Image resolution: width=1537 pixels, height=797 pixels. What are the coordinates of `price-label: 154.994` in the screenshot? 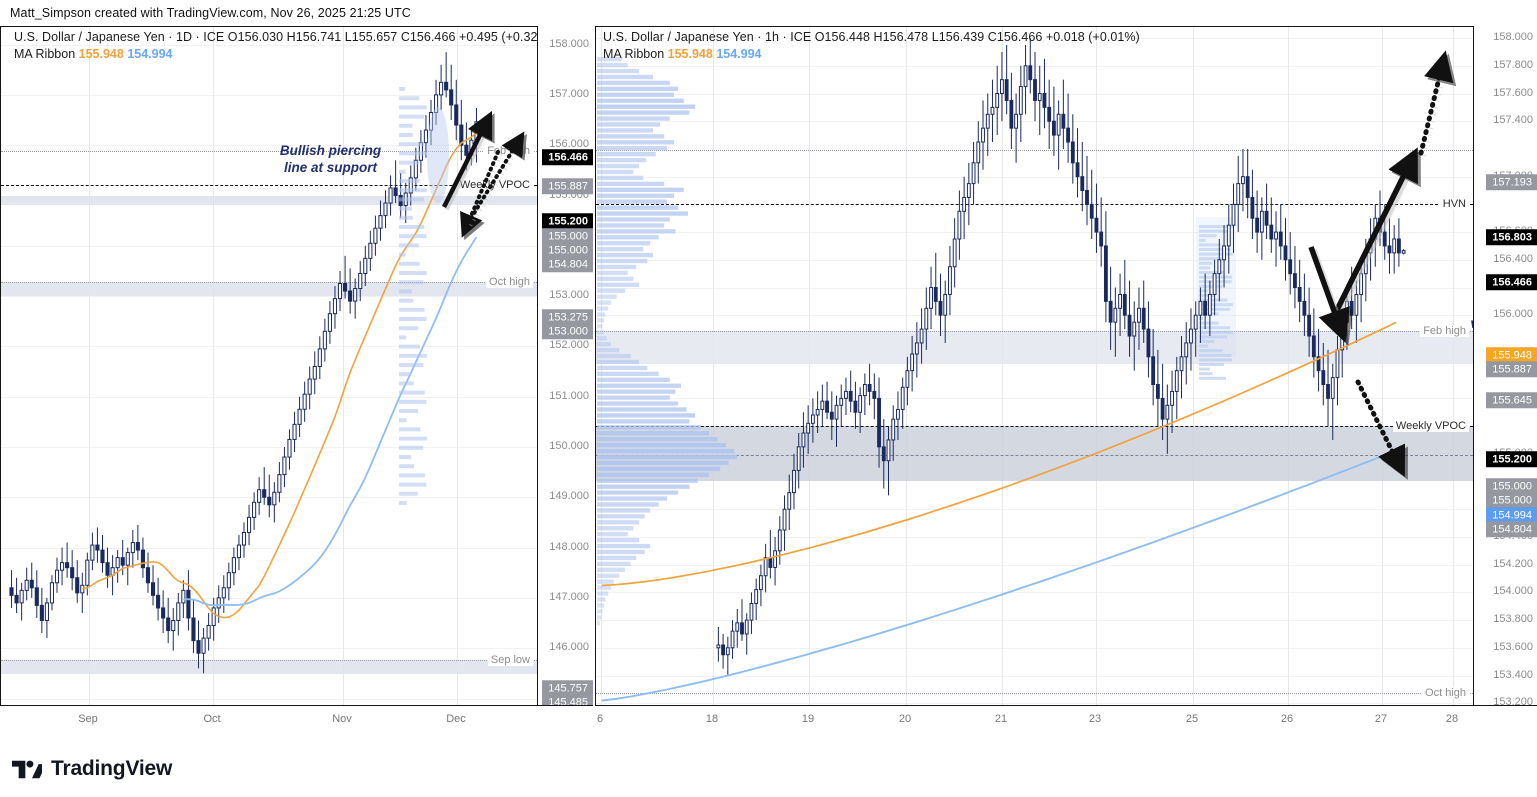 It's located at (1511, 515).